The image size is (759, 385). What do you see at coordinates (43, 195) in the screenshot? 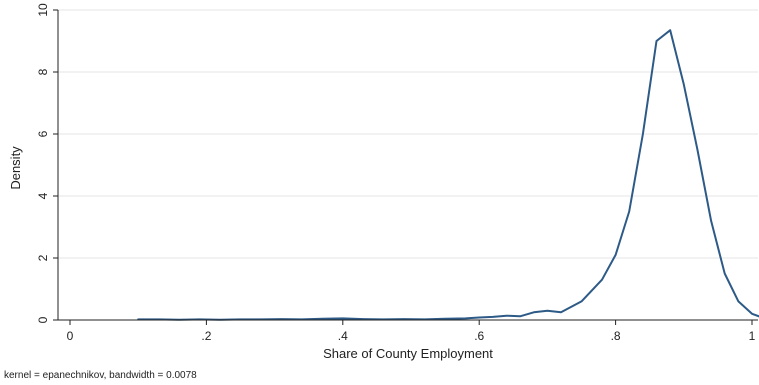
I see `y-tick-label: 4` at bounding box center [43, 195].